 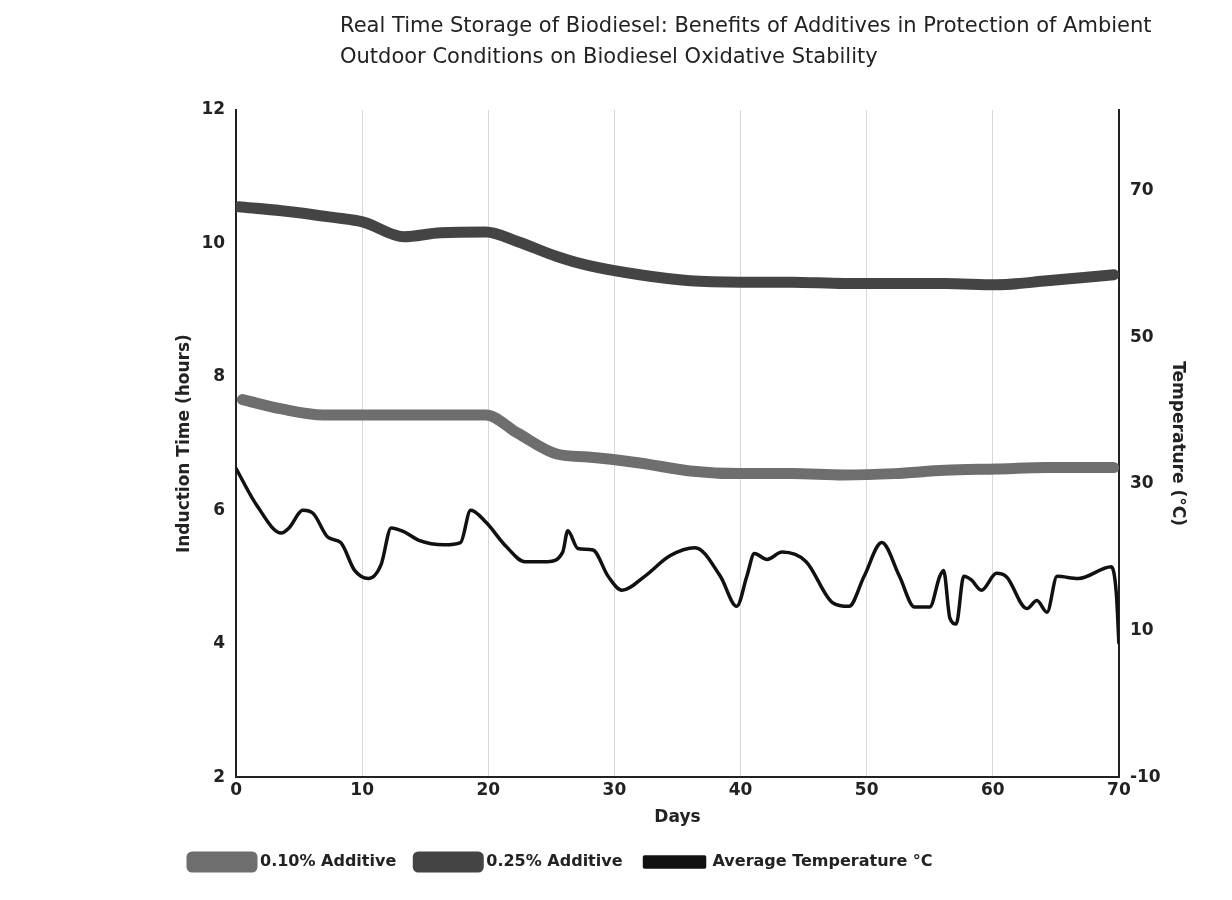 What do you see at coordinates (219, 642) in the screenshot?
I see `y-tick-label: 4` at bounding box center [219, 642].